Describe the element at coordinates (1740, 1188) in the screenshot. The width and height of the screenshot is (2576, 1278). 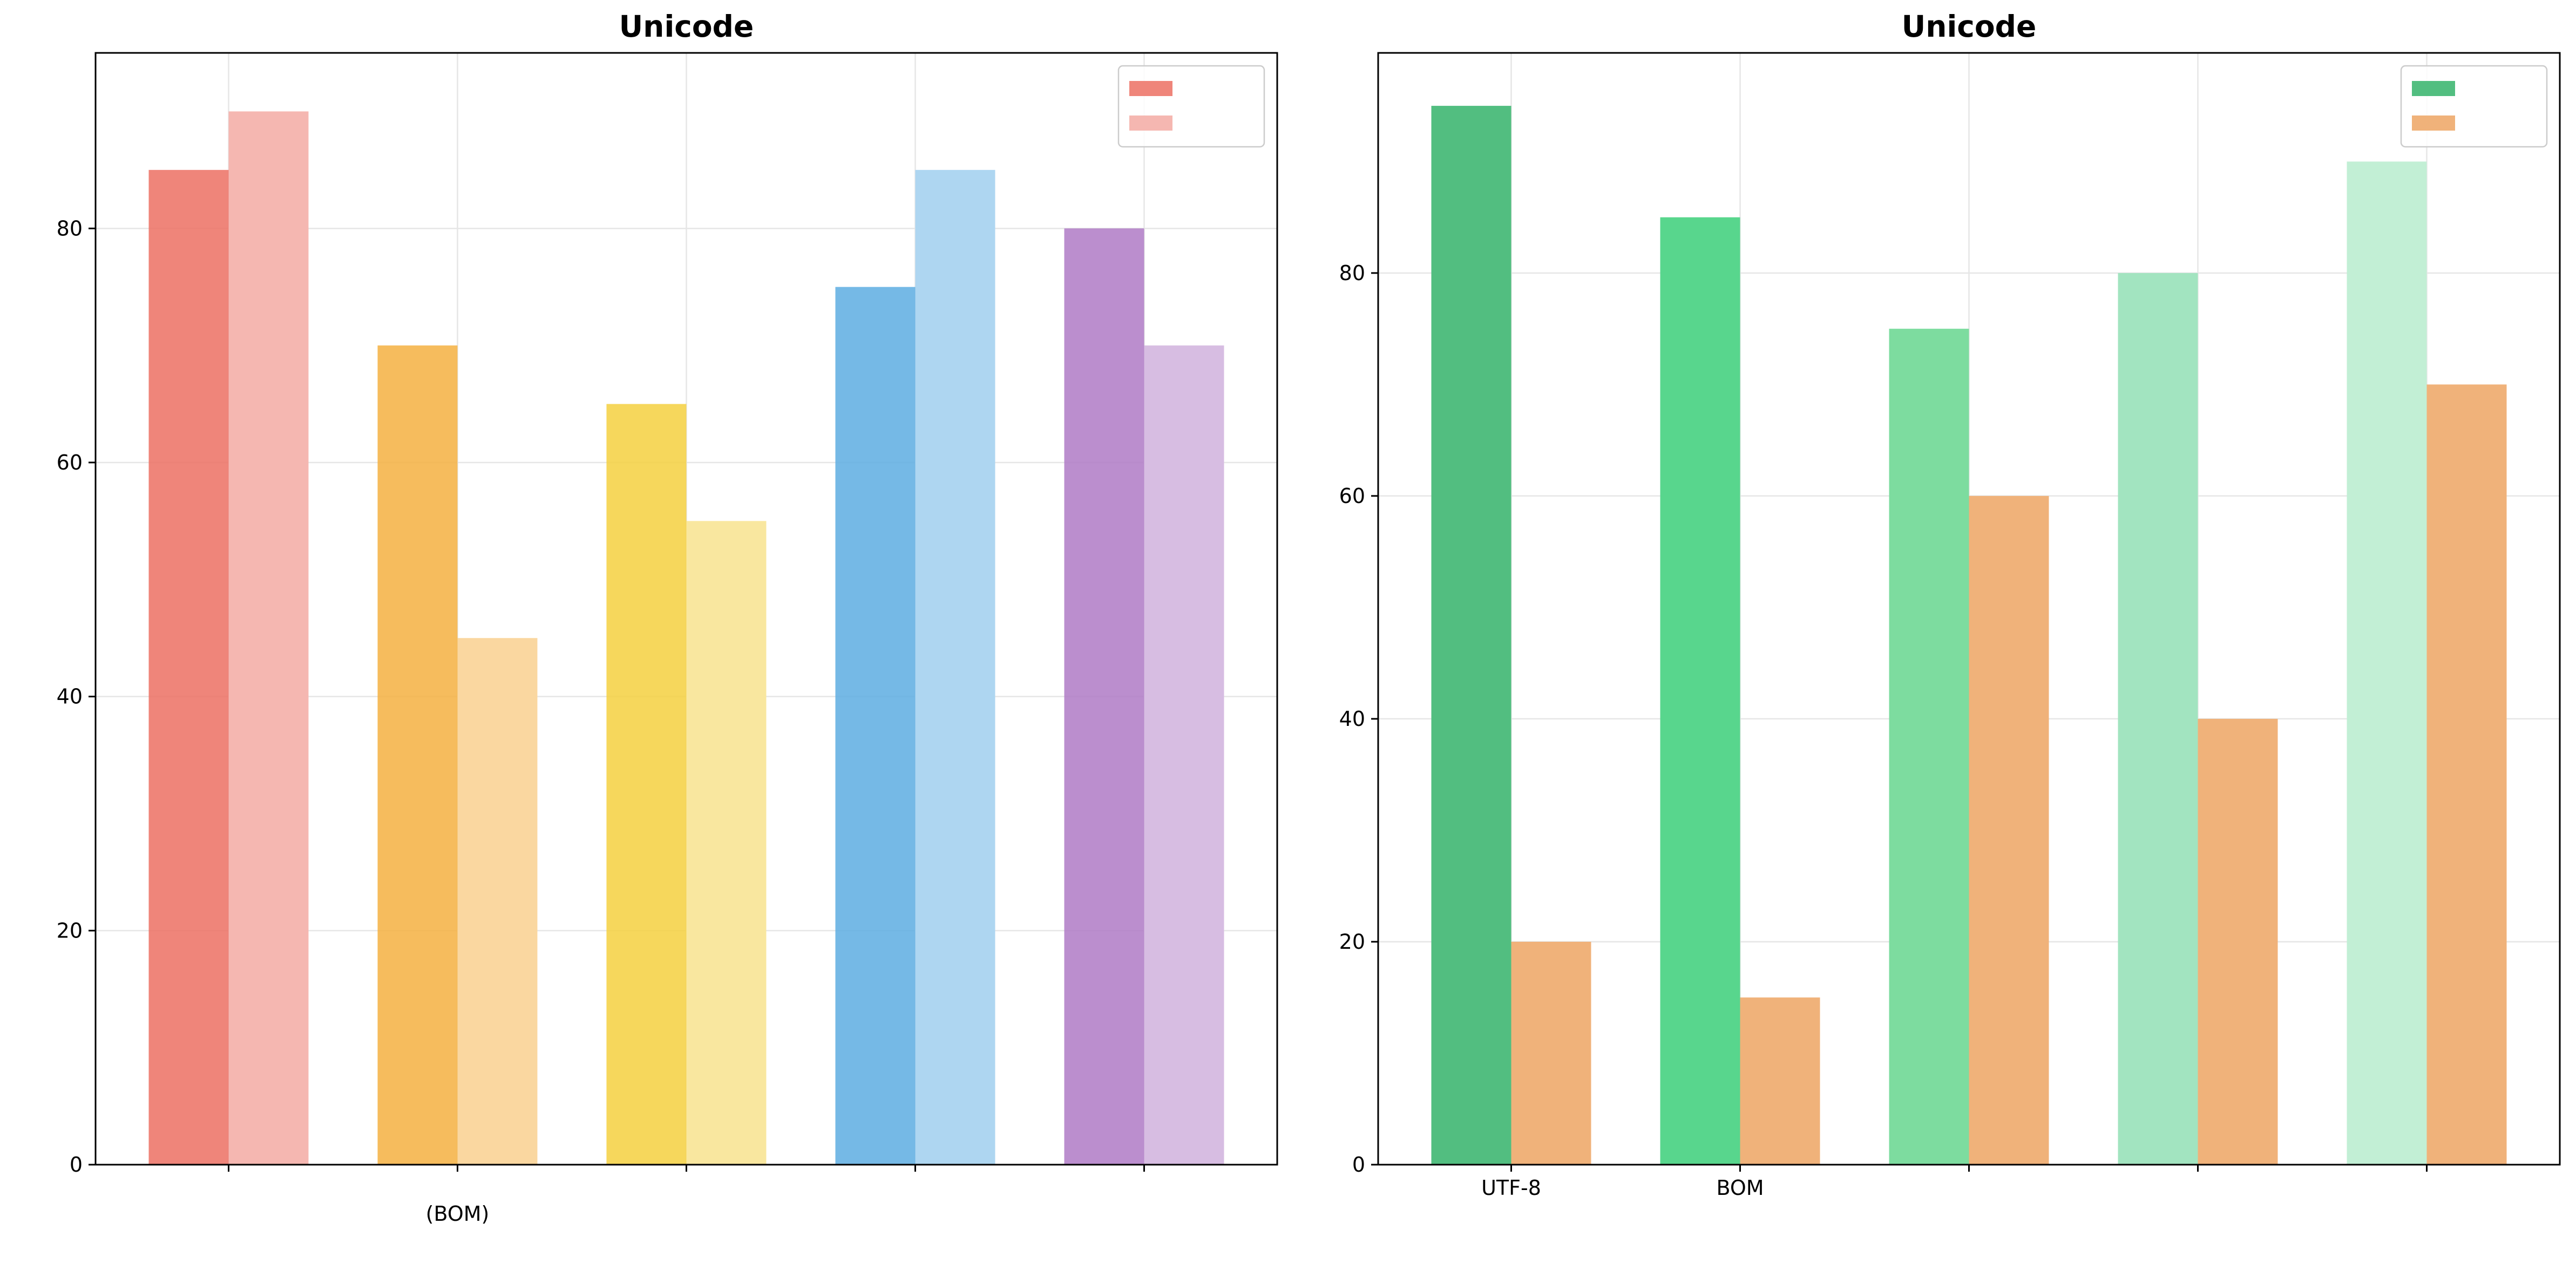
I see `x-tick-label: BOM` at that location.